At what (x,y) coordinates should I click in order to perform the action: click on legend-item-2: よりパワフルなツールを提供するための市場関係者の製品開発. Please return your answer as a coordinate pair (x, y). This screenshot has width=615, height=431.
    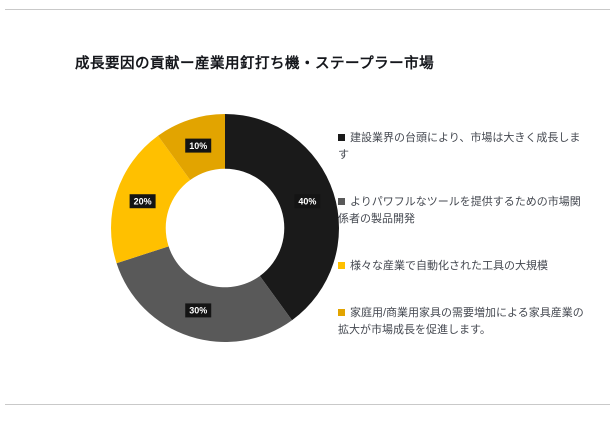
    Looking at the image, I should click on (464, 211).